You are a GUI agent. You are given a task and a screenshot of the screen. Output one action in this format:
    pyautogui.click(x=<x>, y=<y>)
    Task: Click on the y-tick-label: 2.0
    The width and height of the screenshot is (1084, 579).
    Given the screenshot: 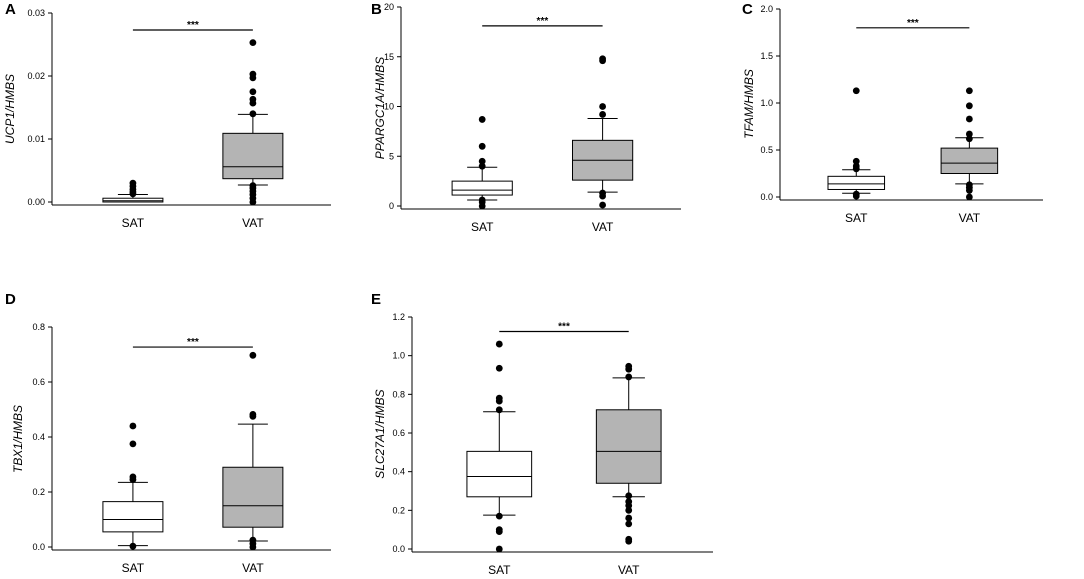 What is the action you would take?
    pyautogui.click(x=766, y=9)
    